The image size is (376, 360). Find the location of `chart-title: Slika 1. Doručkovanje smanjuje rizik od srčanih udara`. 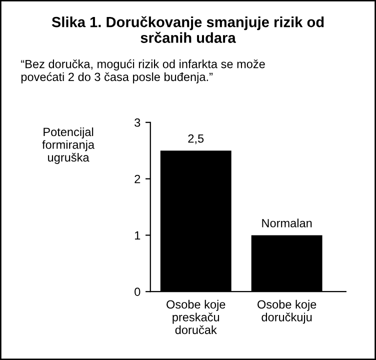

chart-title: Slika 1. Doručkovanje smanjuje rizik od srčanih udara is located at coordinates (188, 29).